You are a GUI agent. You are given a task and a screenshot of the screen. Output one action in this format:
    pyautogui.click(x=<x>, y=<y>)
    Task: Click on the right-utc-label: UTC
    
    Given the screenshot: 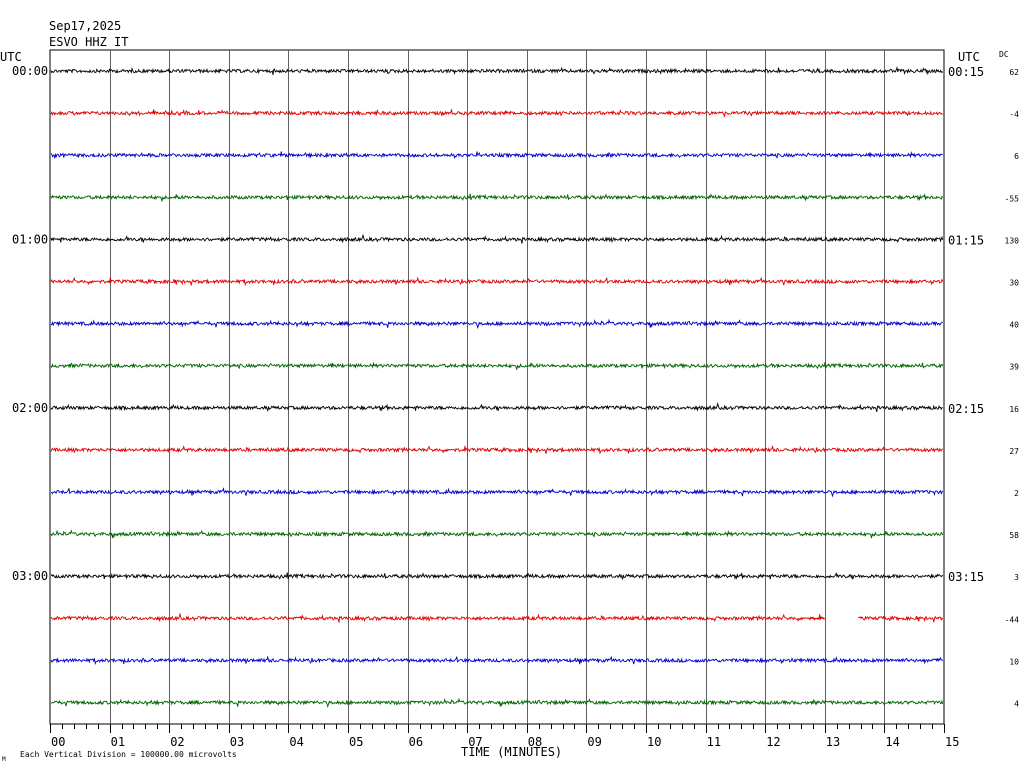 What is the action you would take?
    pyautogui.click(x=969, y=57)
    